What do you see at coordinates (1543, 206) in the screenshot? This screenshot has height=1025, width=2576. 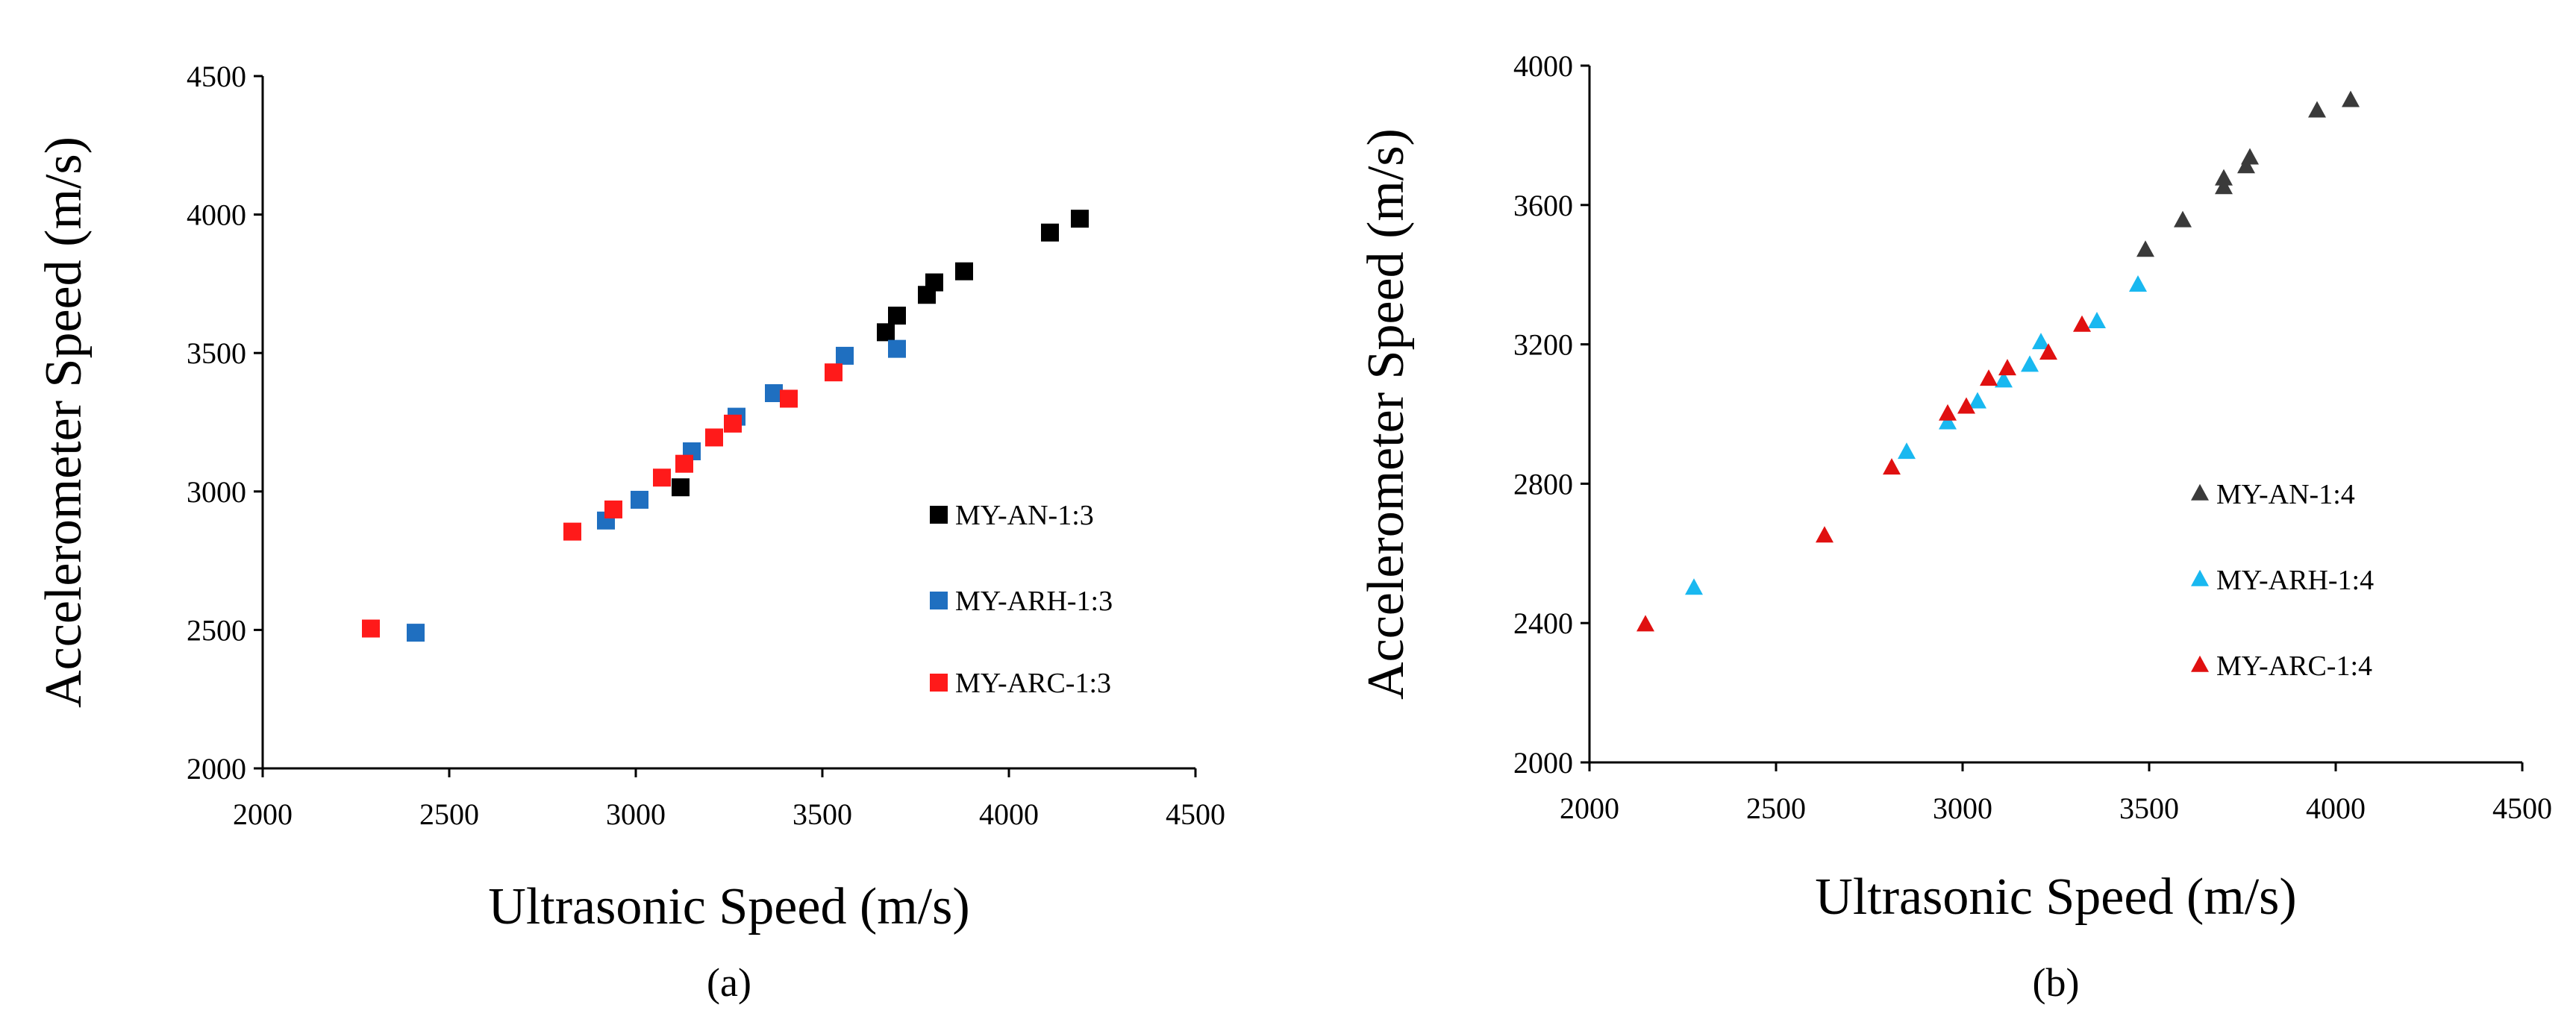 I see `y-tick-label: 3600` at bounding box center [1543, 206].